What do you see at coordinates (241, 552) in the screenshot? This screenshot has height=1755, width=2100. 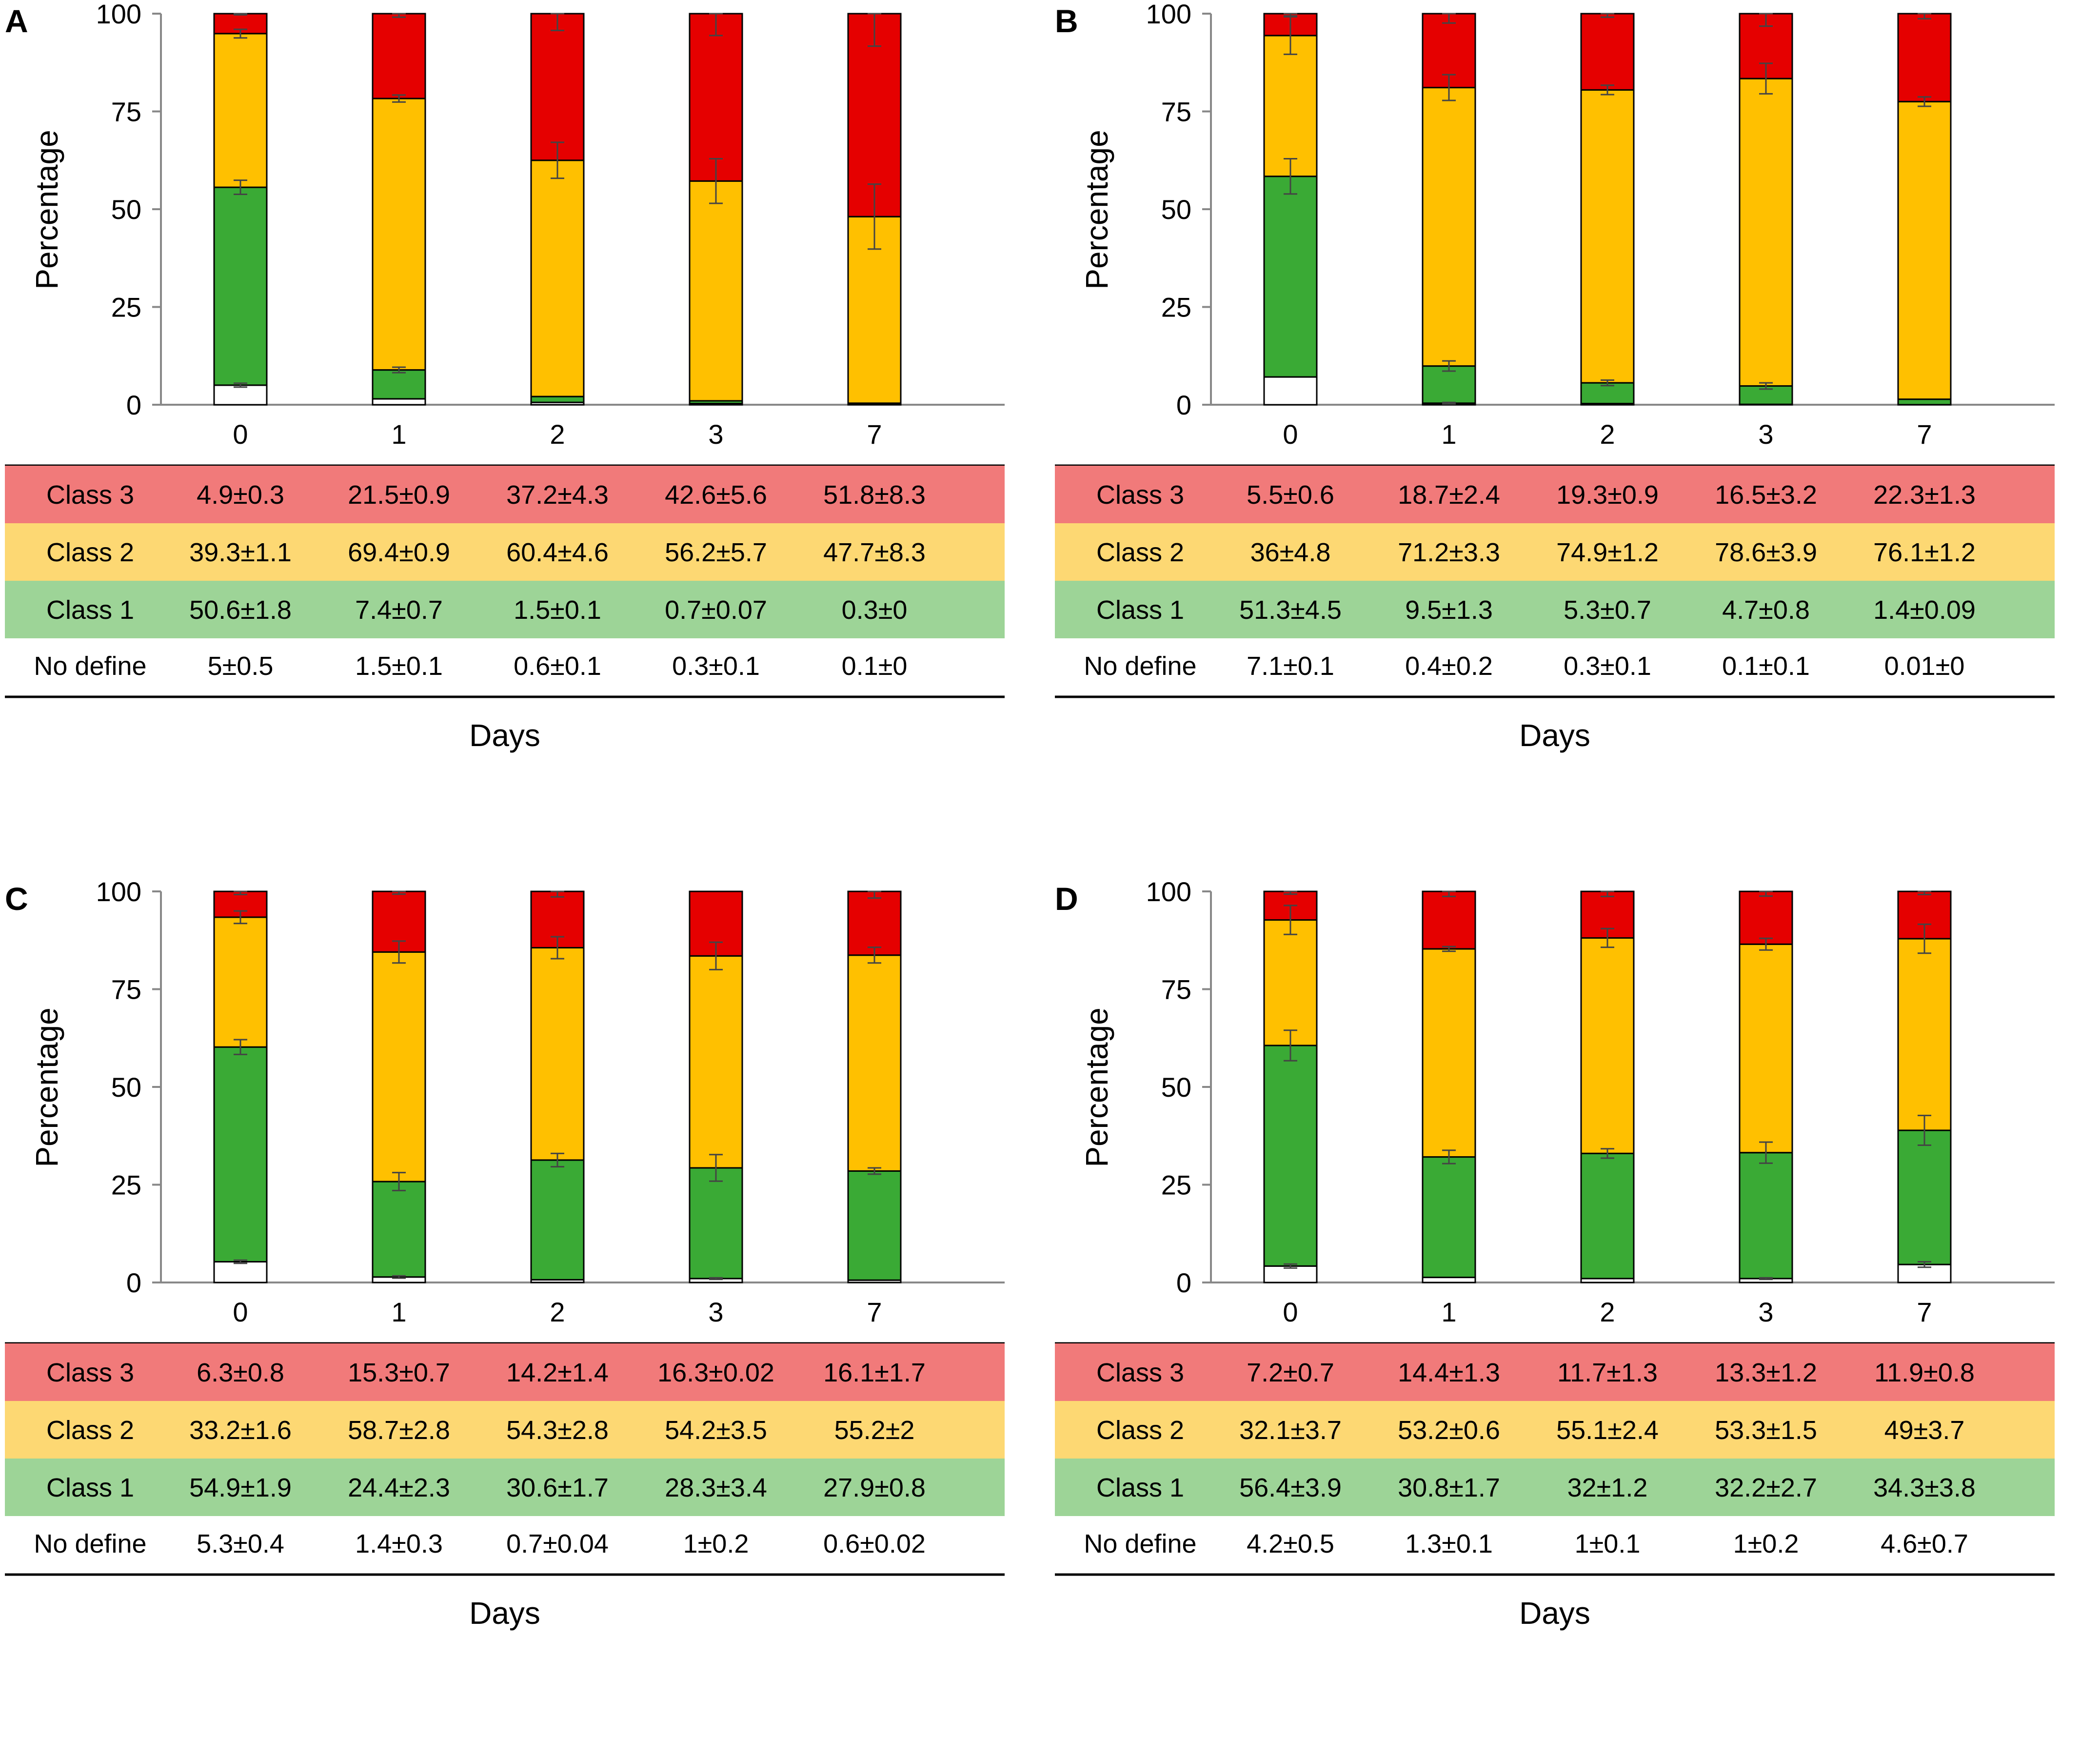 I see `table-cell: 39.3±1.1` at bounding box center [241, 552].